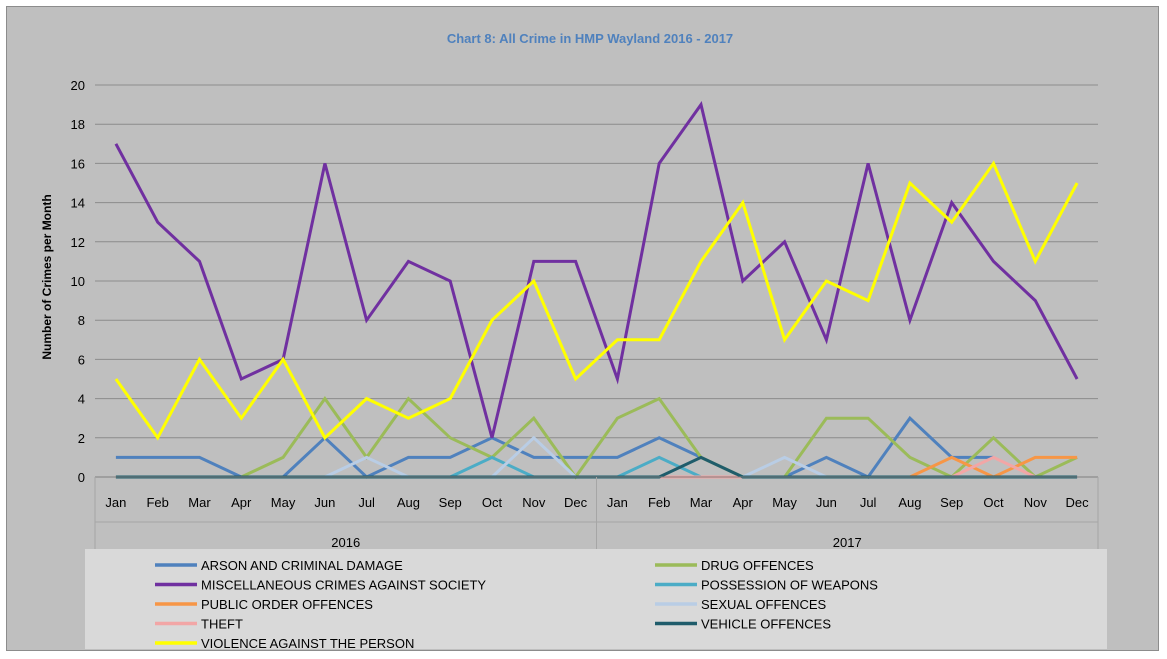 This screenshot has height=659, width=1167. I want to click on legend-box, so click(596, 599).